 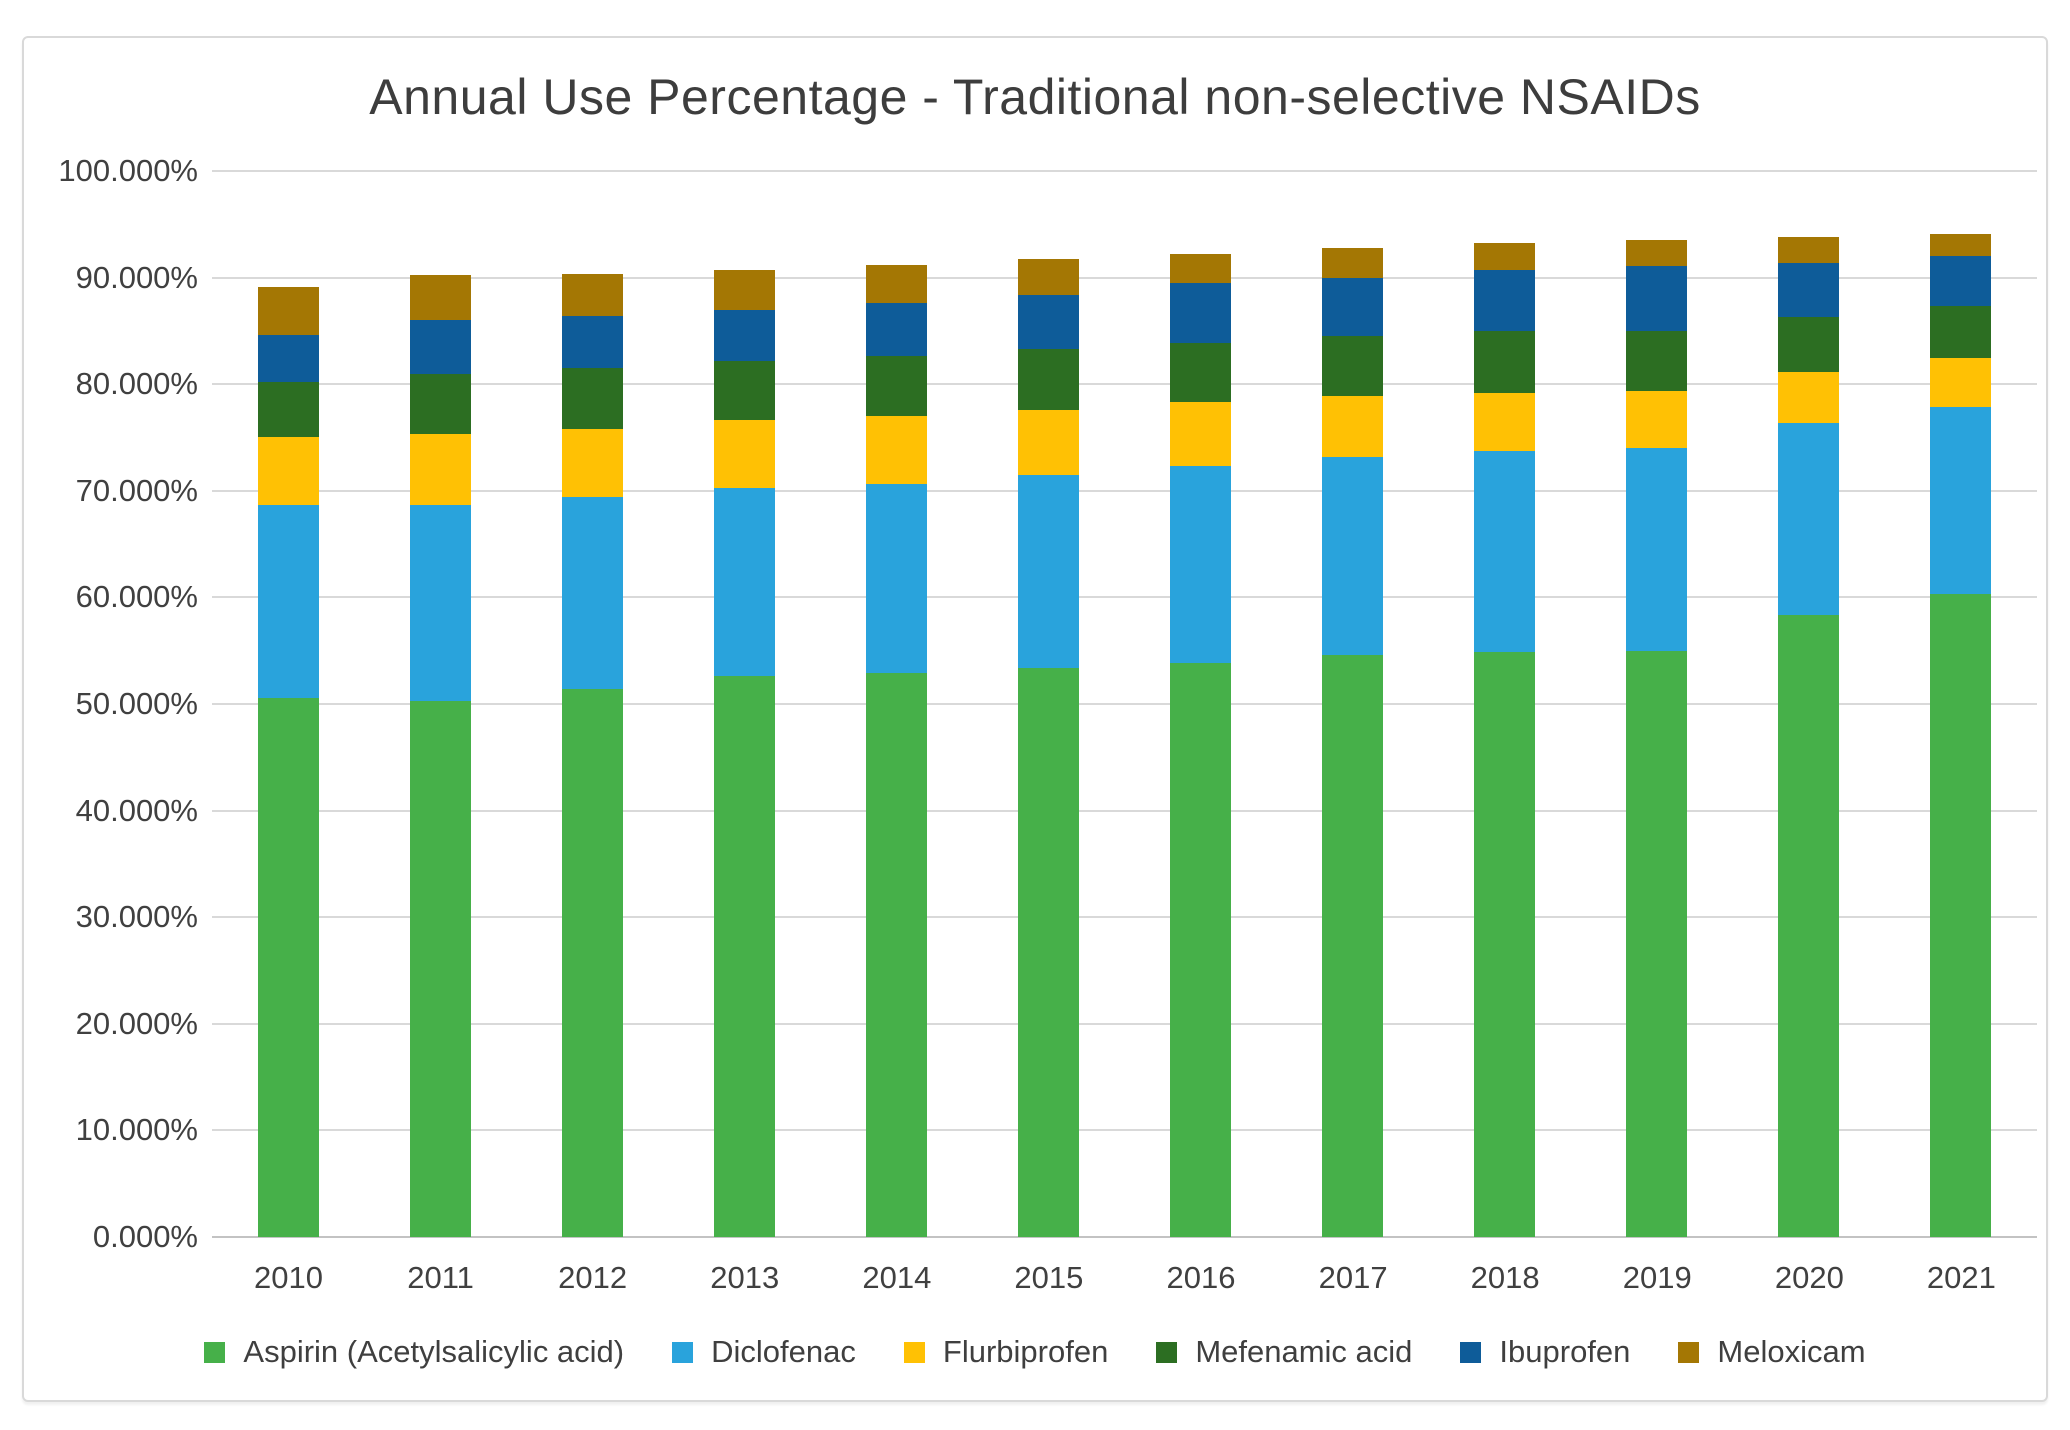 I want to click on x-axis-label-2021: 2021, so click(x=1961, y=1277).